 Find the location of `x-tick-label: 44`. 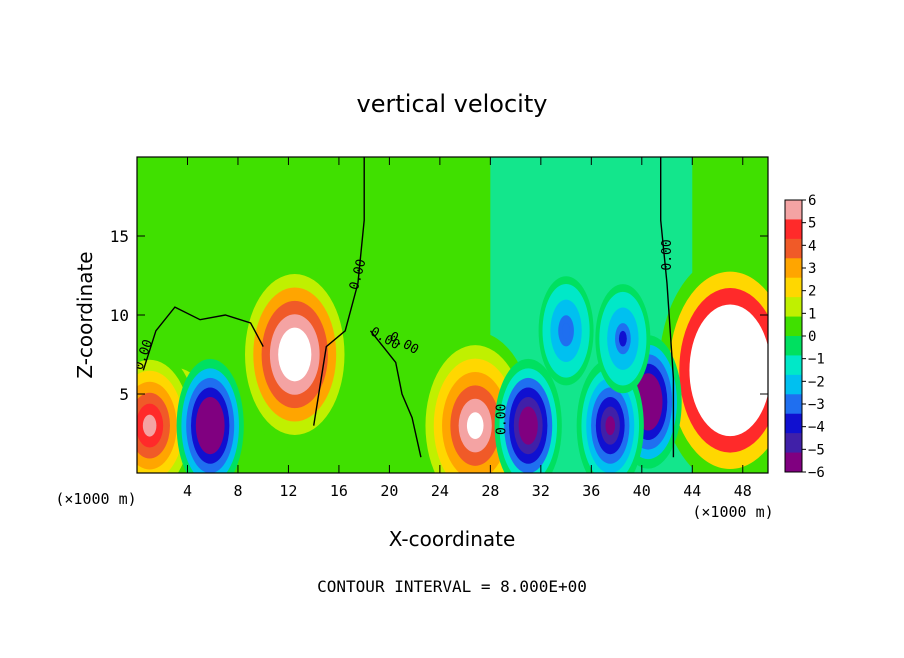

x-tick-label: 44 is located at coordinates (692, 491).